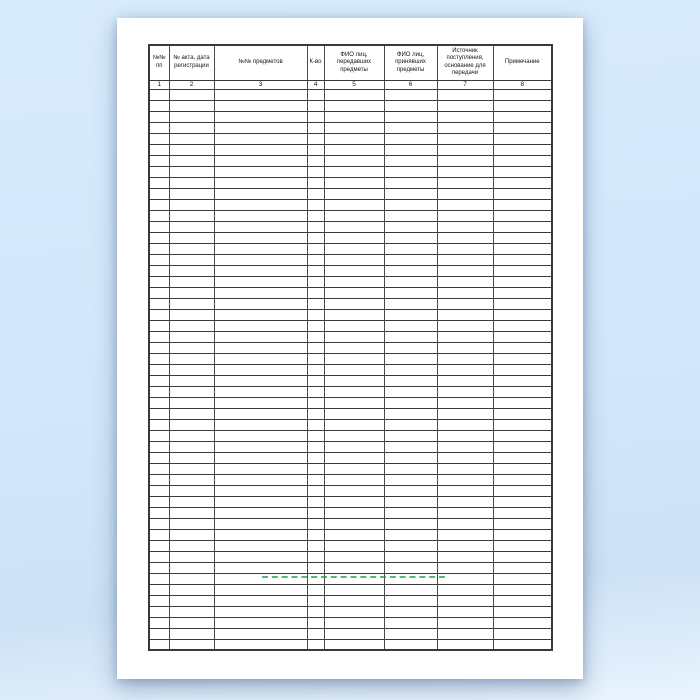  Describe the element at coordinates (315, 84) in the screenshot. I see `col-number: 4` at that location.